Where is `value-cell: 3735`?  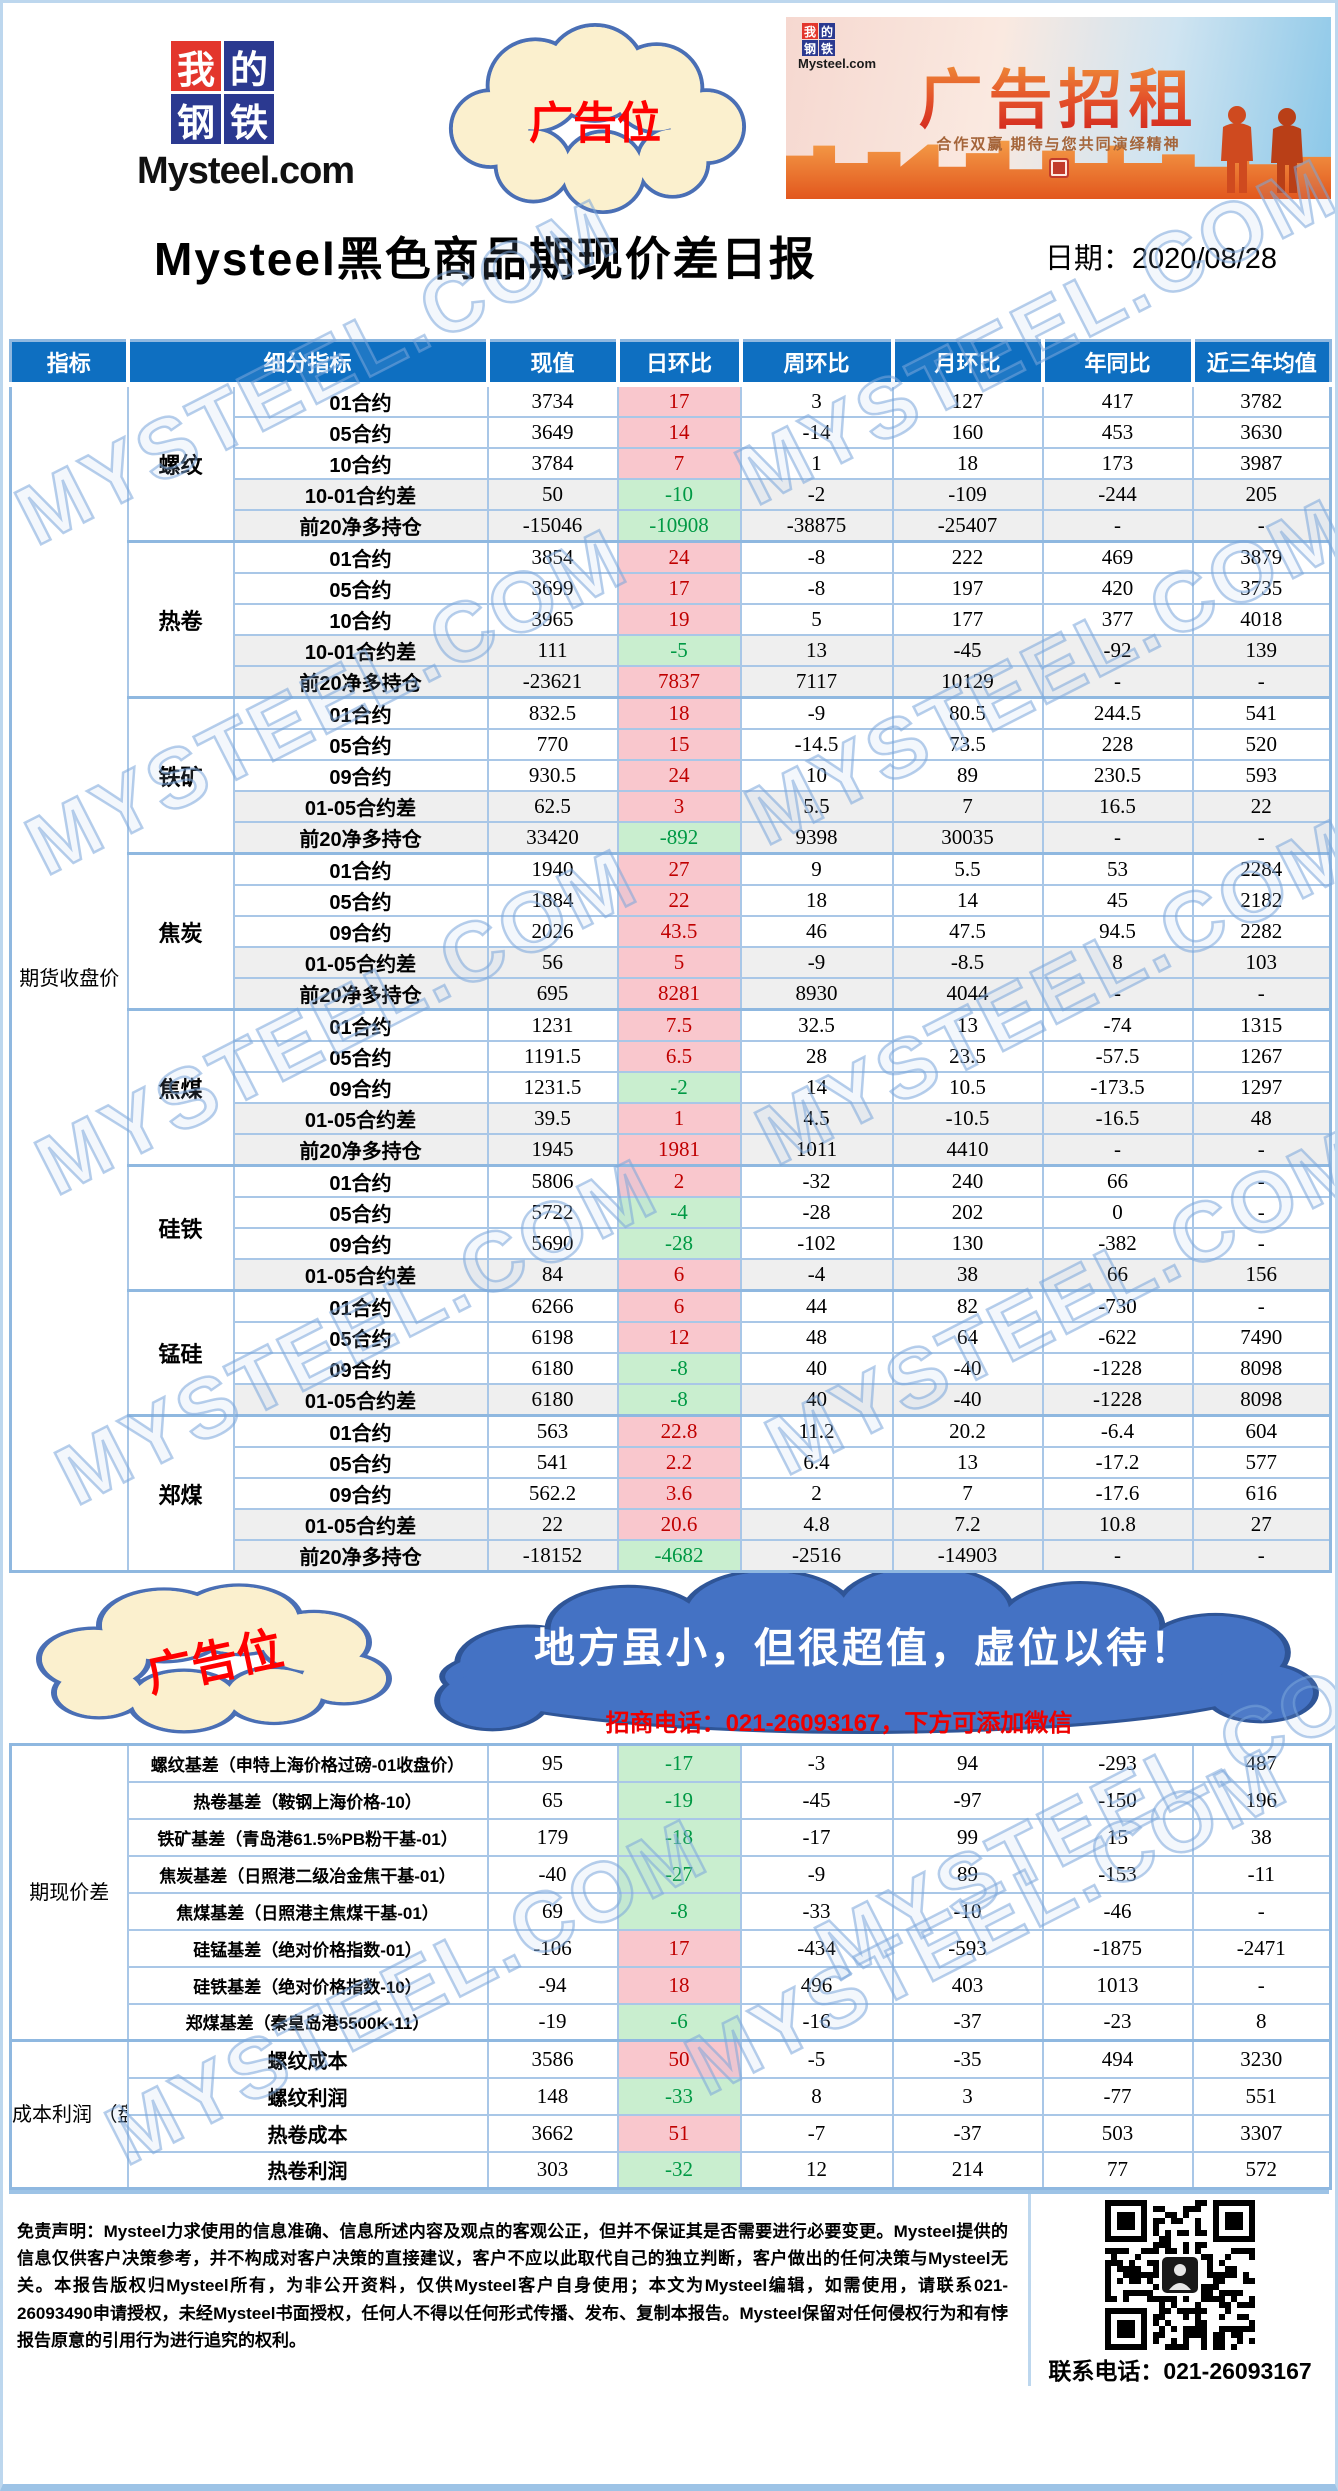 value-cell: 3735 is located at coordinates (1261, 588).